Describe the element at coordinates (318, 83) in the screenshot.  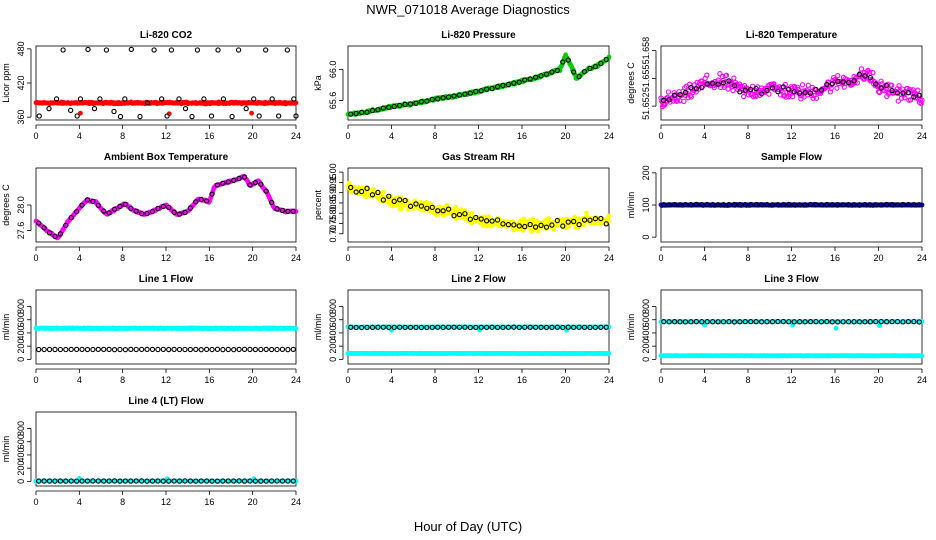
I see `y-axis-label: kPa` at that location.